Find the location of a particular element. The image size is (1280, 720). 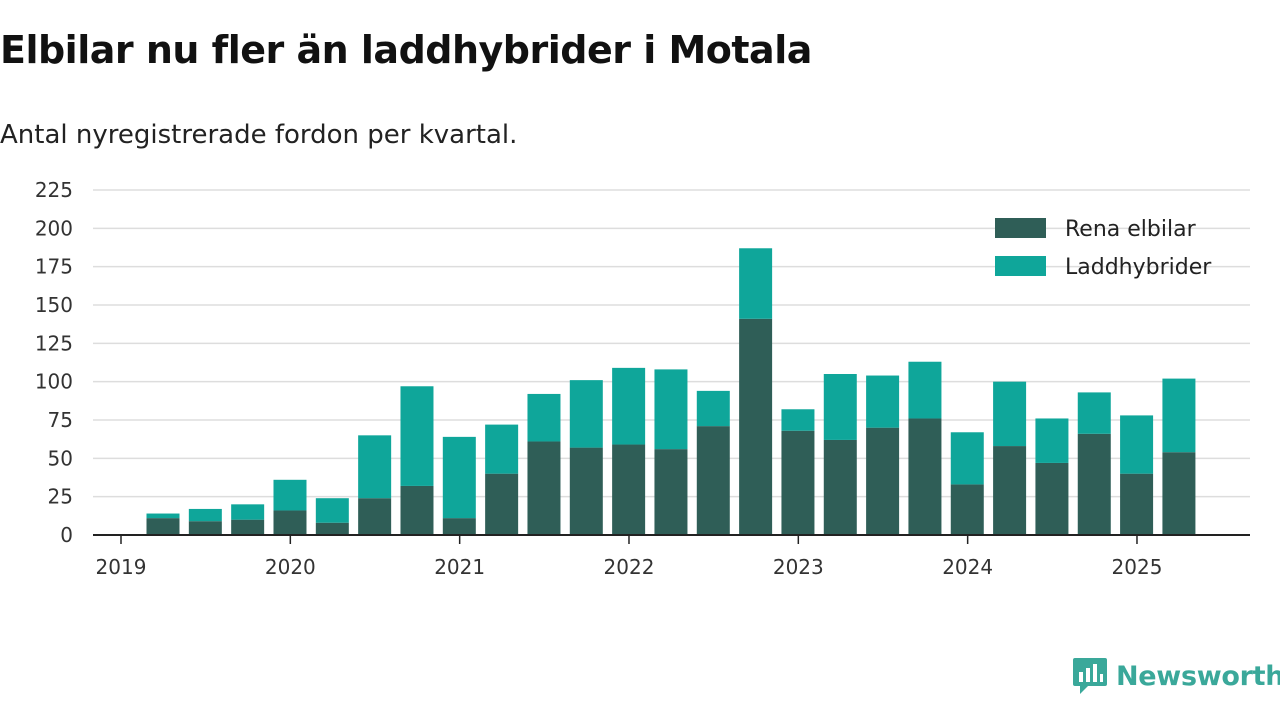

y-tick-label: 50 is located at coordinates (60, 458).